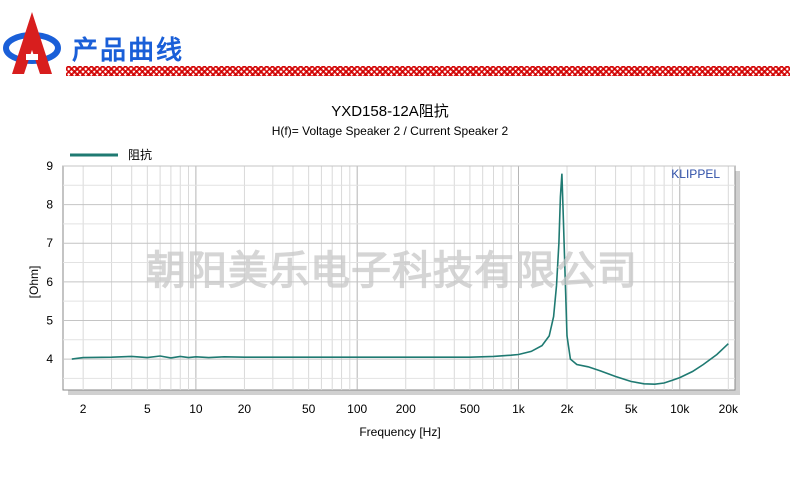 The height and width of the screenshot is (484, 790). I want to click on y-tick-label: 4, so click(49, 359).